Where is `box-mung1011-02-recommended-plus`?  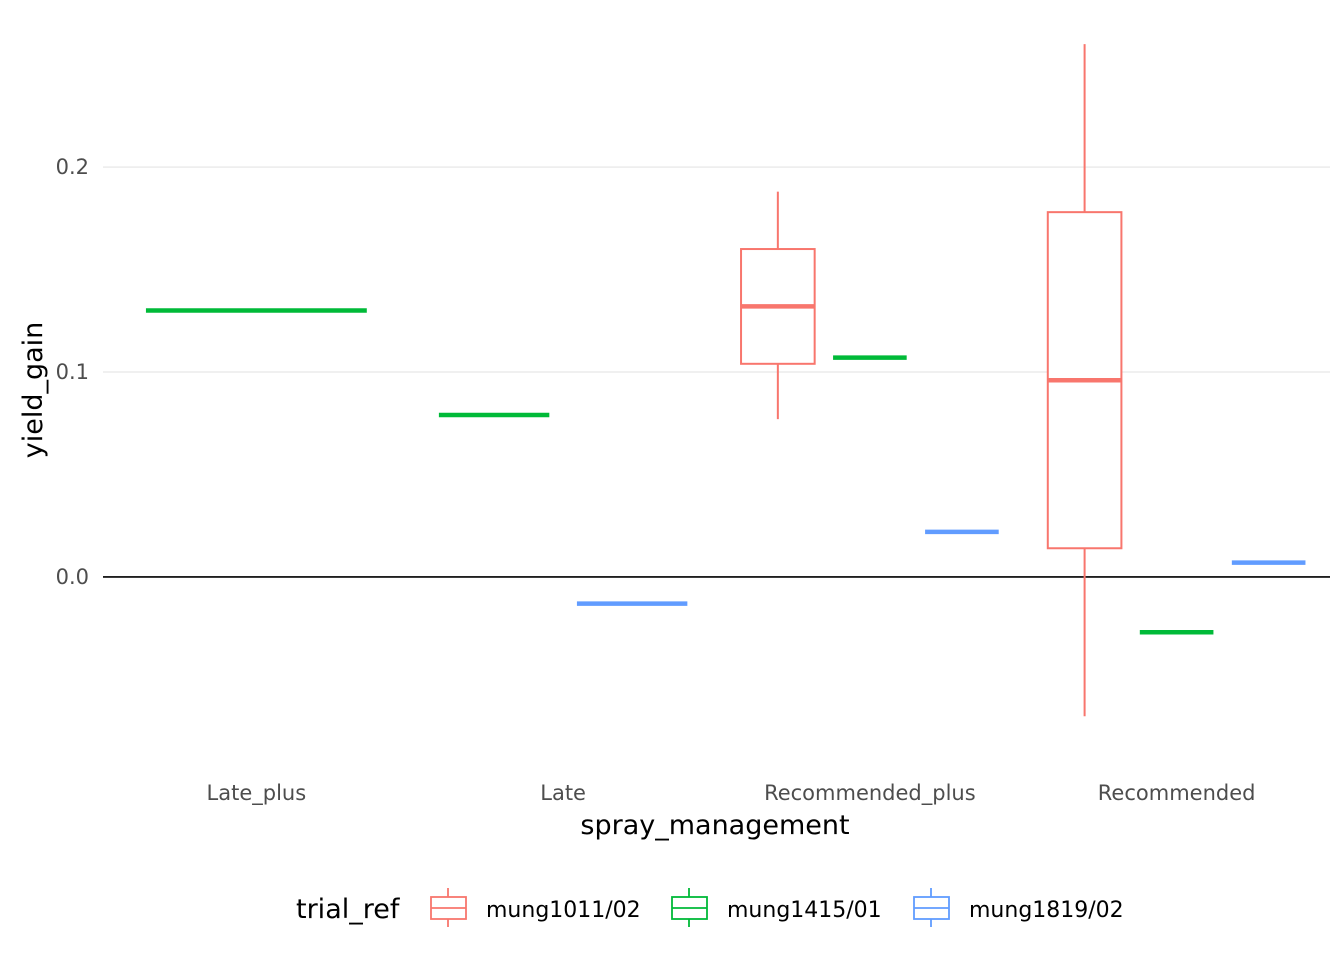
box-mung1011-02-recommended-plus is located at coordinates (778, 305).